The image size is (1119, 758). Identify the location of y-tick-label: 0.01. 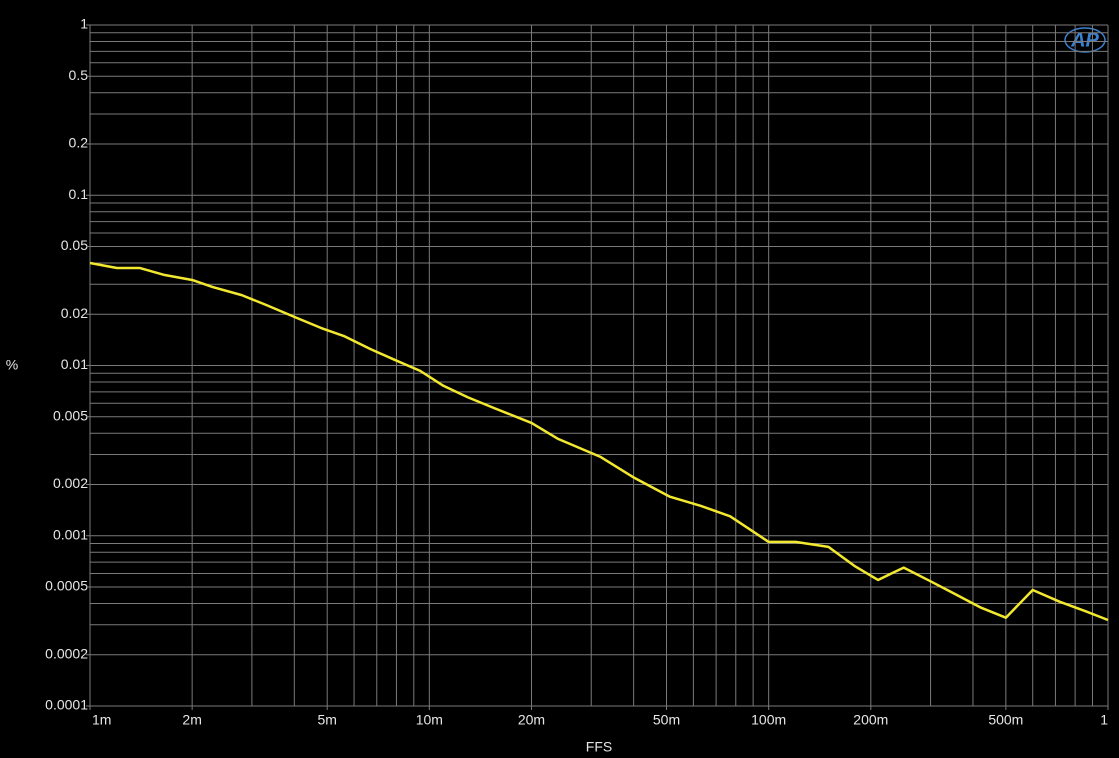
(74, 364).